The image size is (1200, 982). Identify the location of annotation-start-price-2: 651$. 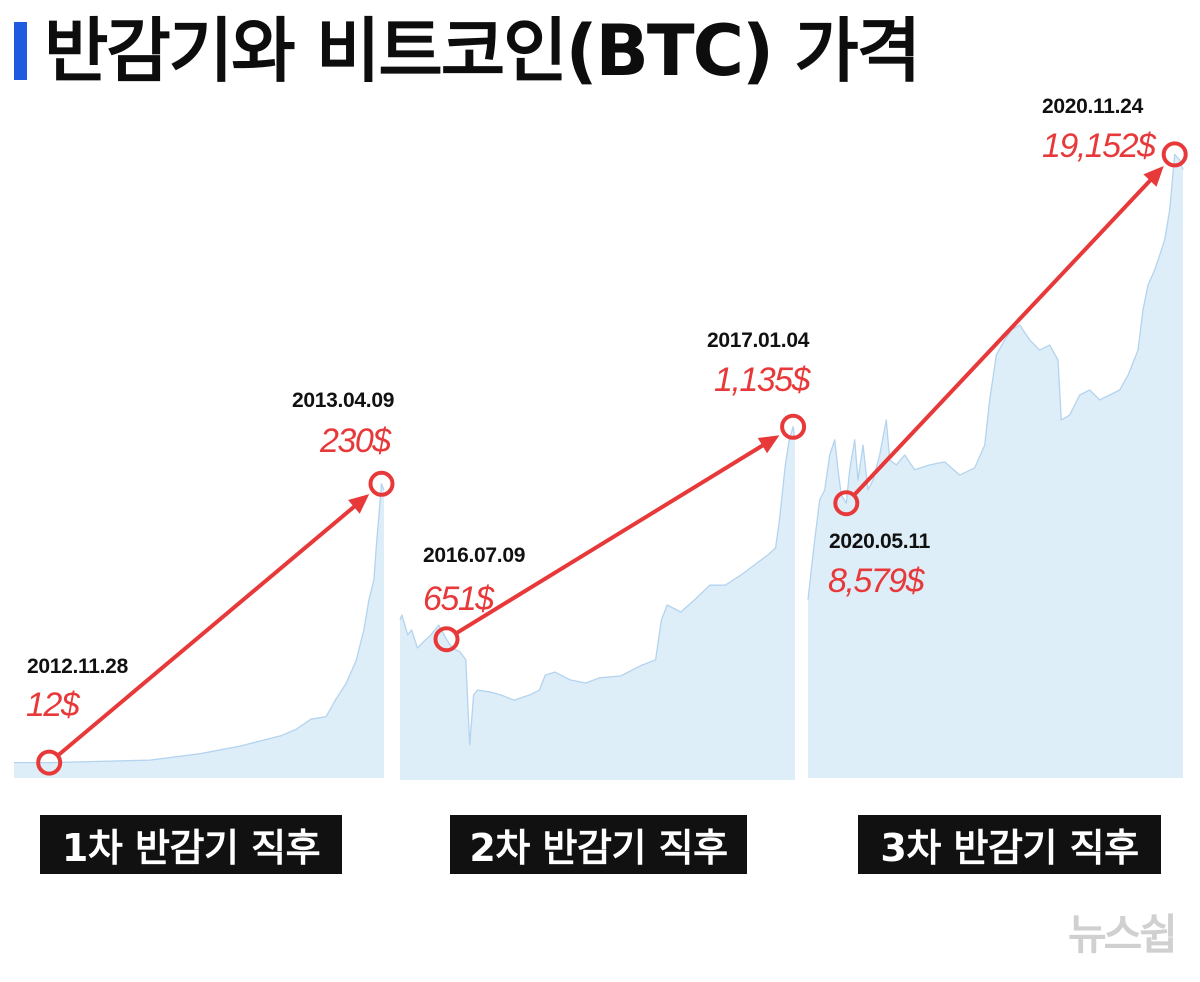
(458, 599).